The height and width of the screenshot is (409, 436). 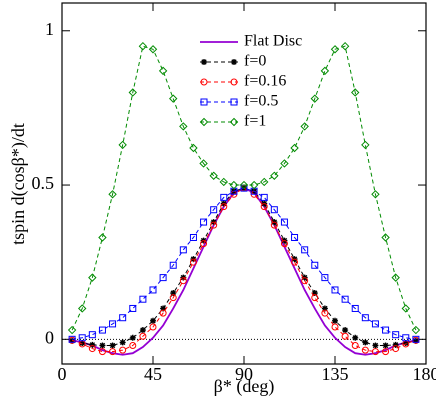 What do you see at coordinates (43, 183) in the screenshot?
I see `y-tick-label: 0.5` at bounding box center [43, 183].